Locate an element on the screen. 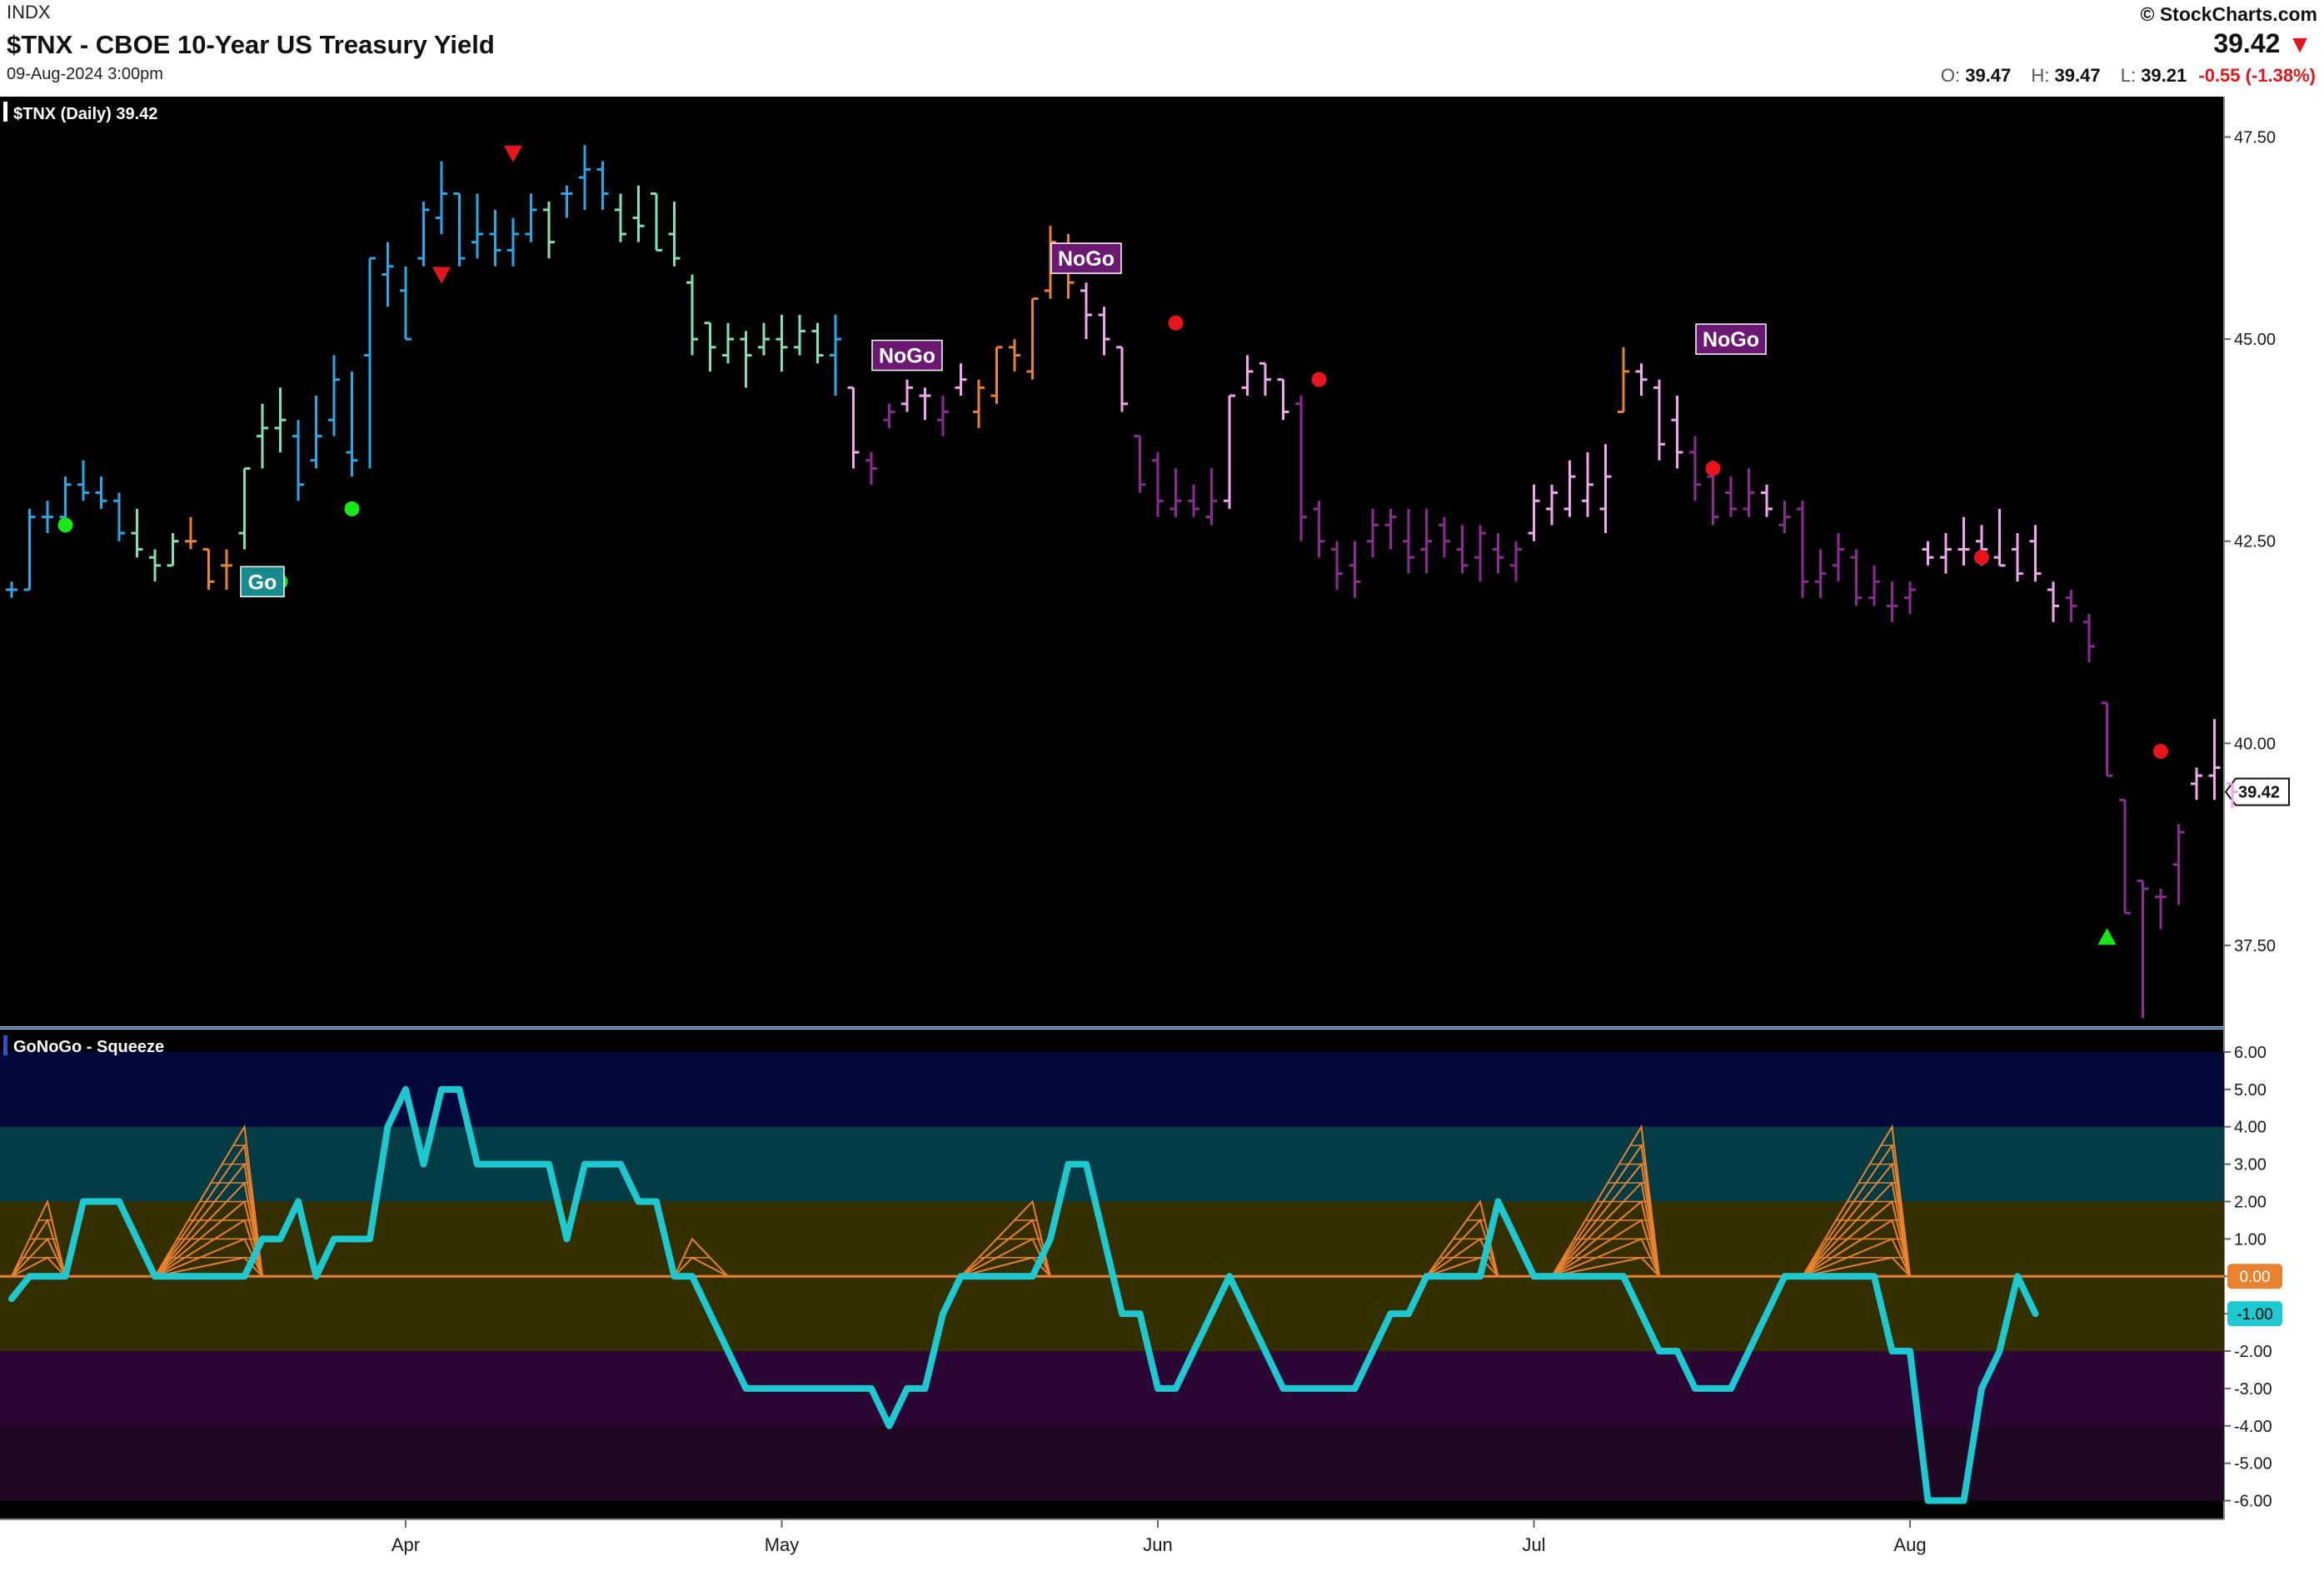 This screenshot has height=1586, width=2324. indicator-panel-label: GoNoGo - Squeeze is located at coordinates (88, 1047).